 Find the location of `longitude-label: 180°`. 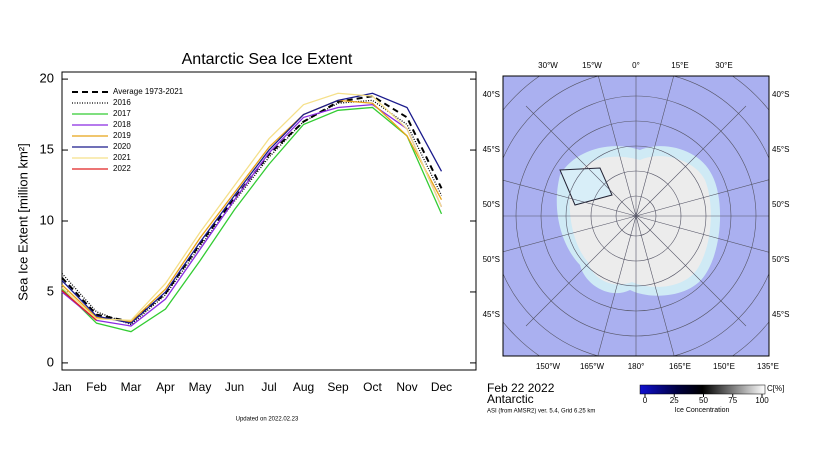

longitude-label: 180° is located at coordinates (636, 366).